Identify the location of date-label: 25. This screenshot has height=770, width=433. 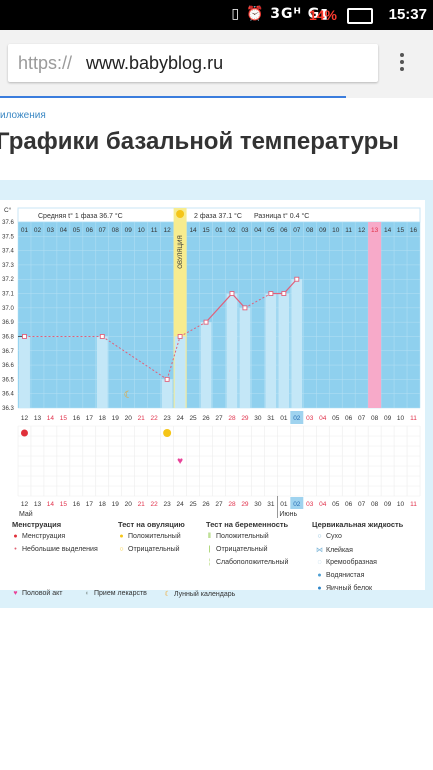
(193, 418).